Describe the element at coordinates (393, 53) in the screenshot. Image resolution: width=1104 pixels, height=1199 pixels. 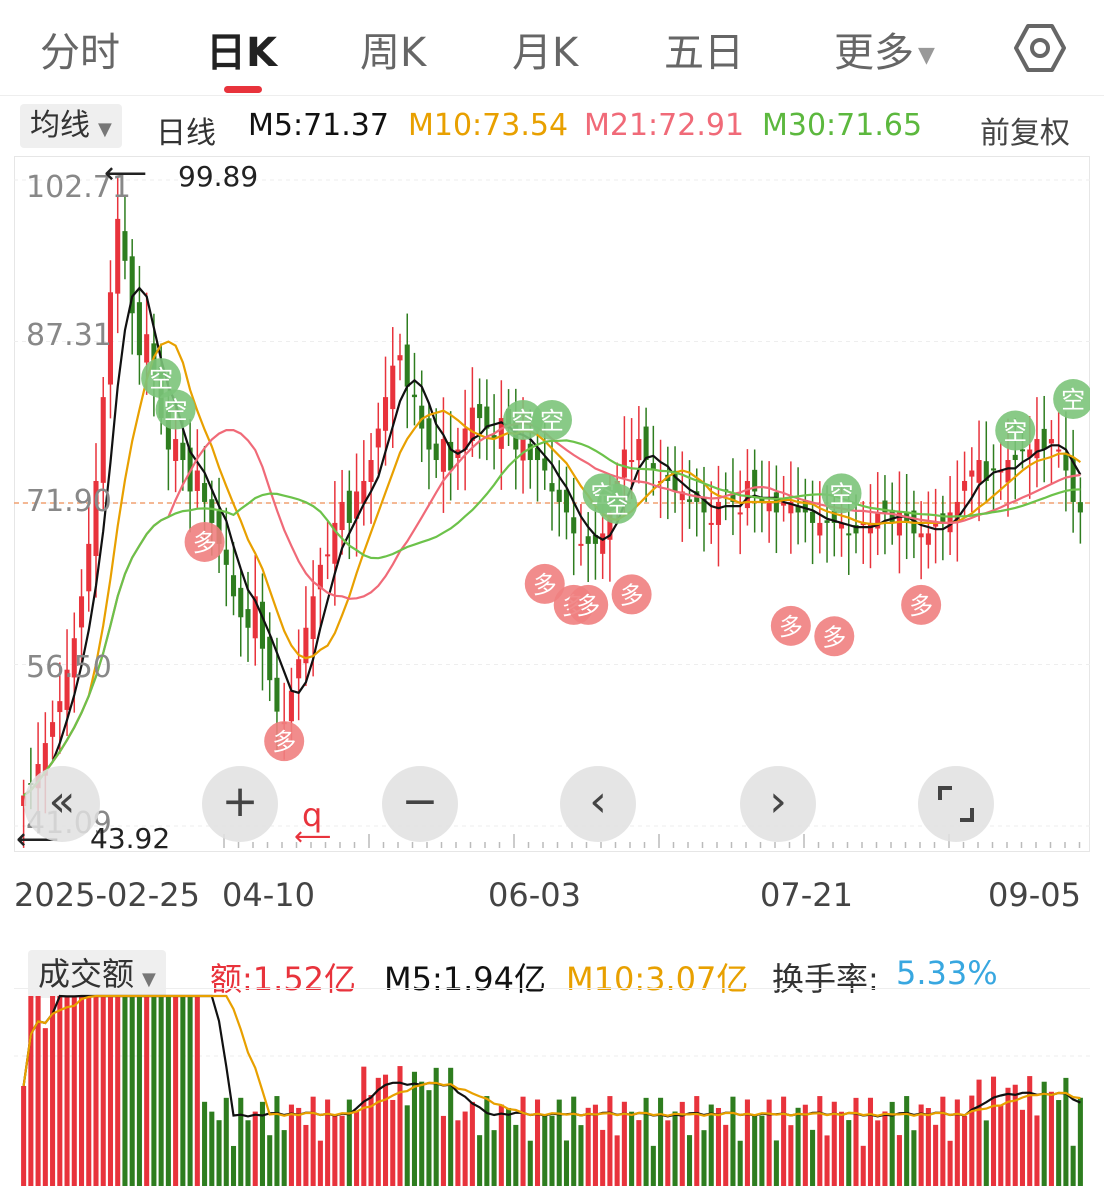
I see `tab-weekly-k: 周K` at that location.